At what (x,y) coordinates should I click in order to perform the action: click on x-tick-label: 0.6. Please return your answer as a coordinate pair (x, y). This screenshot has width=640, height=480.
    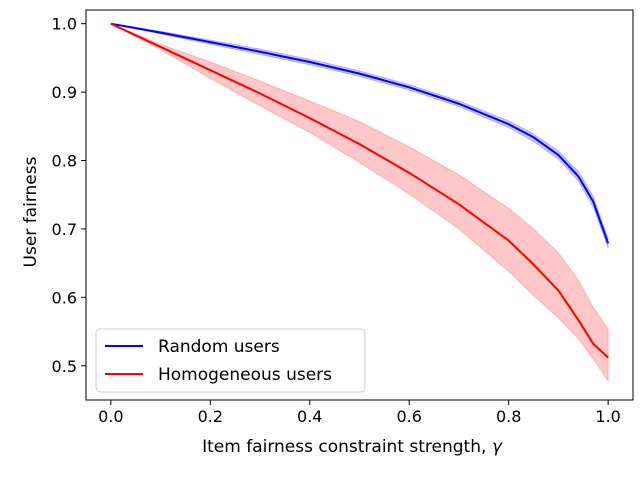
    Looking at the image, I should click on (409, 416).